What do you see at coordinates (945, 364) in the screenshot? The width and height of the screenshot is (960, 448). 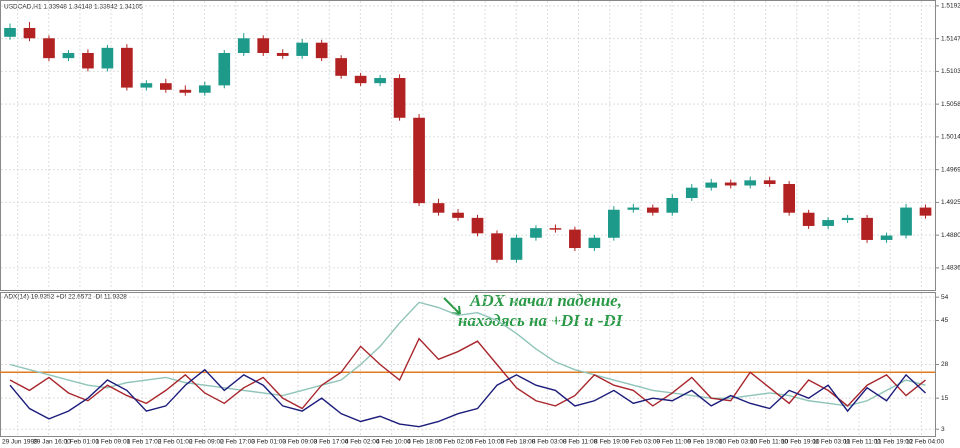 I see `y-tick-label: 28` at bounding box center [945, 364].